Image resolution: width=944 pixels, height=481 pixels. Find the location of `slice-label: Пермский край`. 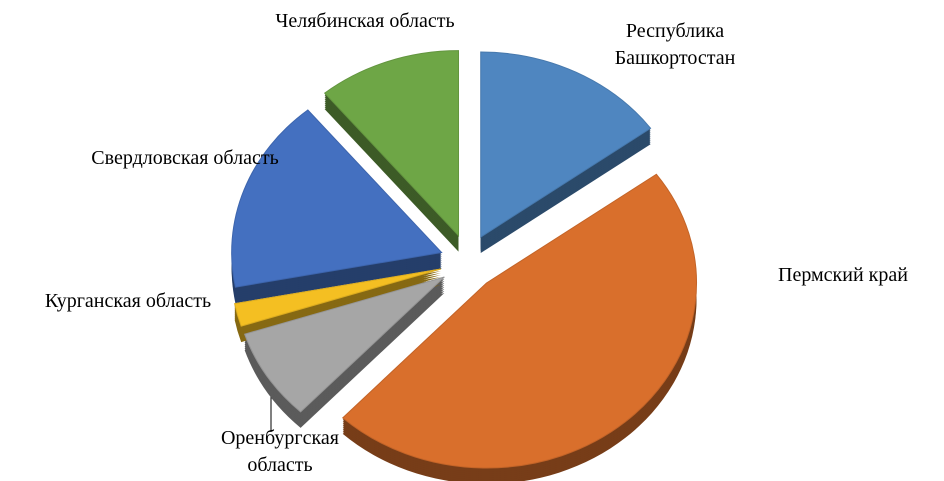

slice-label: Пермский край is located at coordinates (843, 275).